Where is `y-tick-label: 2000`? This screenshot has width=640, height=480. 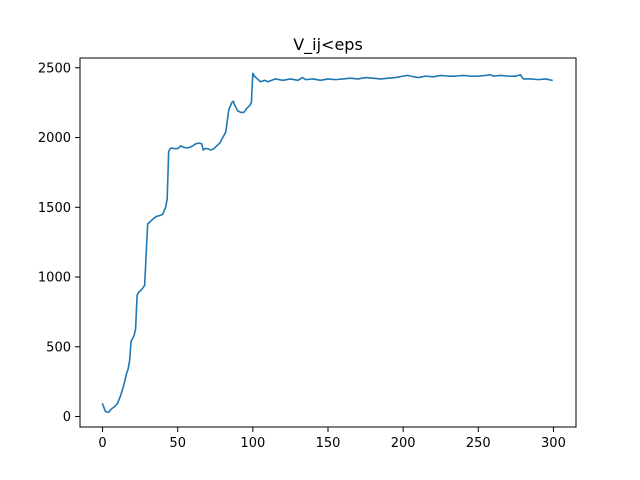
y-tick-label: 2000 is located at coordinates (54, 138).